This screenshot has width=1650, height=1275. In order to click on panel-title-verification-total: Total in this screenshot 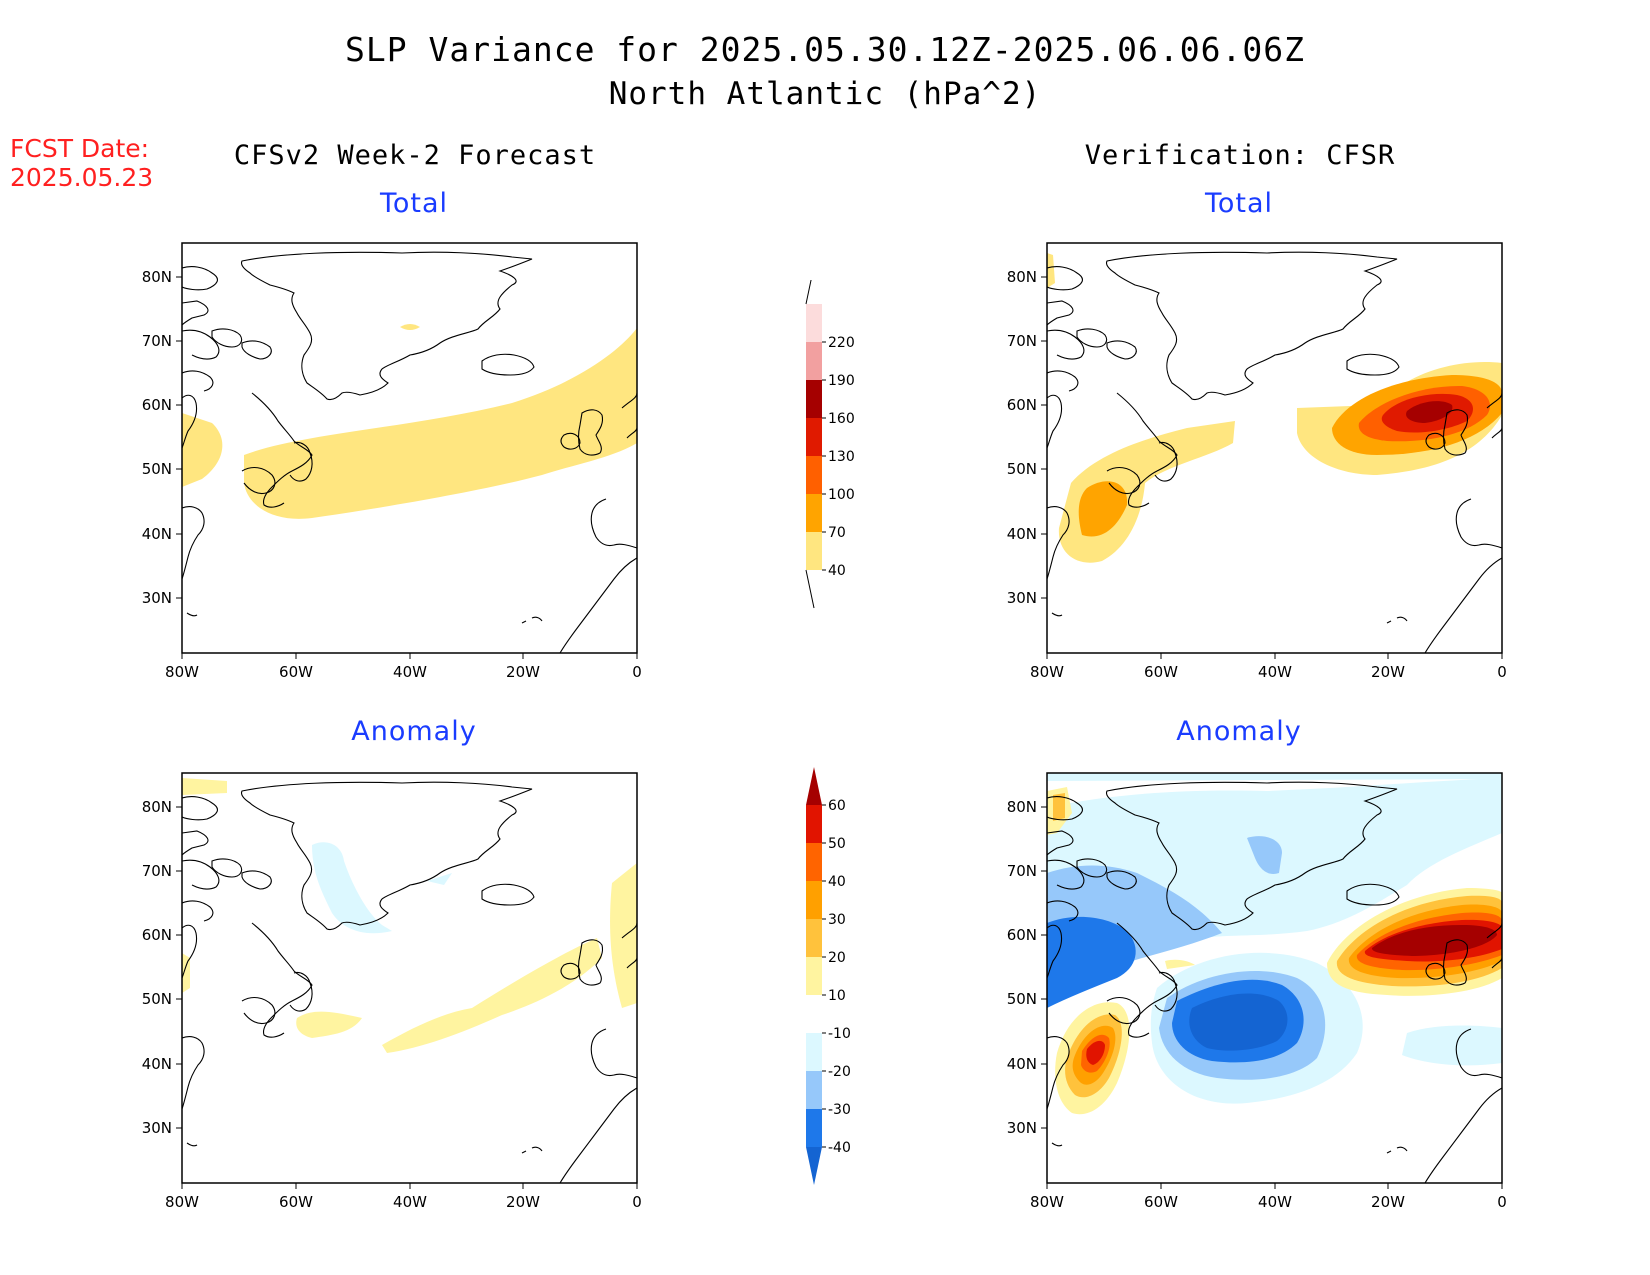, I will do `click(1239, 203)`.